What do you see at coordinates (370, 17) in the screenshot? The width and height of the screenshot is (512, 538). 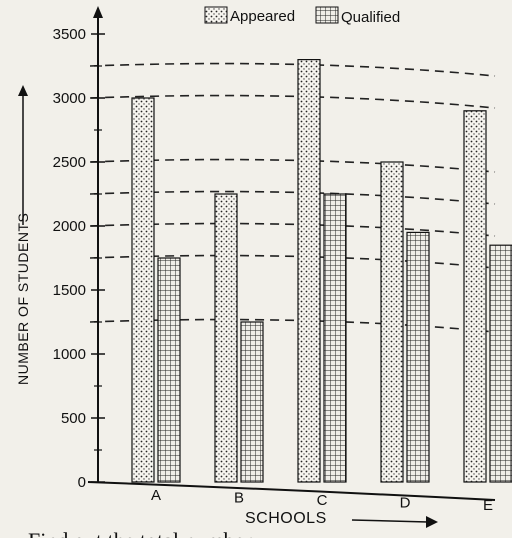 I see `legend-label-qualified: Qualified` at bounding box center [370, 17].